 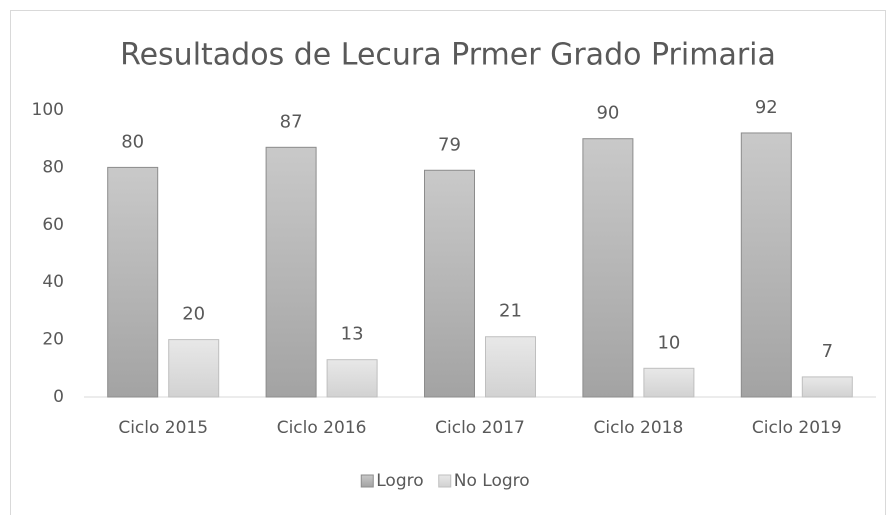 I want to click on value-label: 21, so click(x=510, y=311).